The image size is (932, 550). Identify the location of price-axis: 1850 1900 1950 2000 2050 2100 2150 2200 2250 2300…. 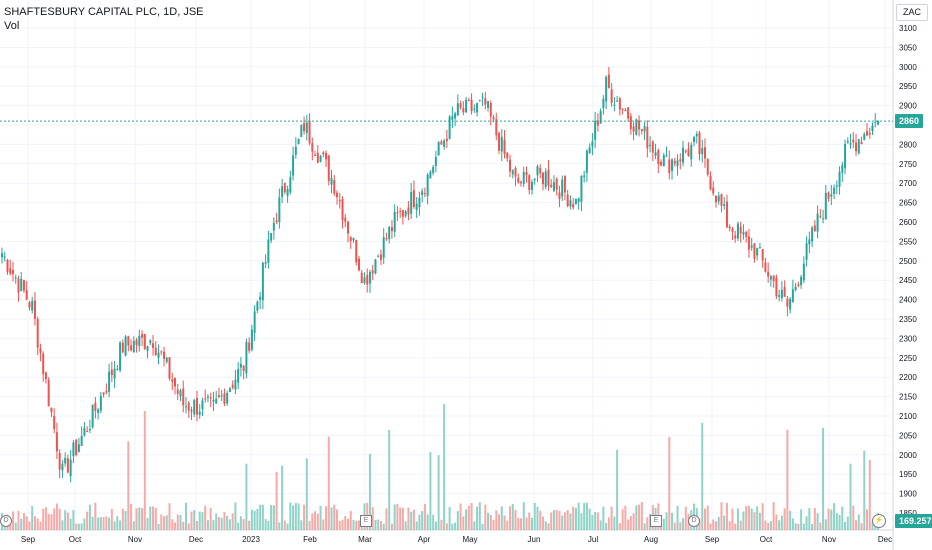
(908, 271).